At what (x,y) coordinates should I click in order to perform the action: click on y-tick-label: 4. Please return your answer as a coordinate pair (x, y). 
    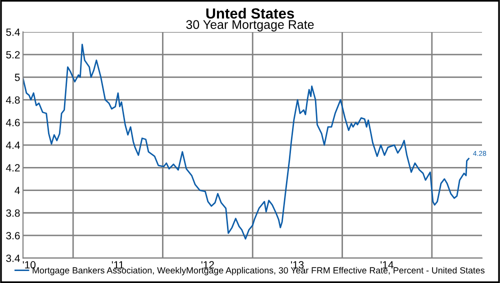
    Looking at the image, I should click on (17, 190).